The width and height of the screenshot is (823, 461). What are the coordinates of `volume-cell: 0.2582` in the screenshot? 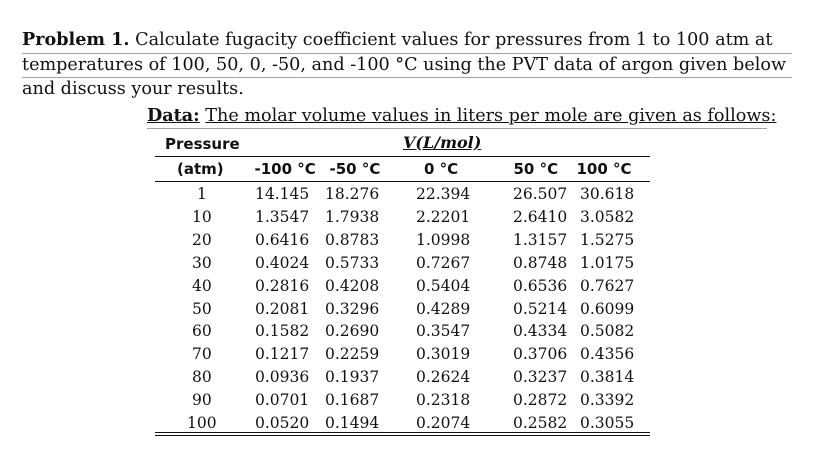 It's located at (540, 423).